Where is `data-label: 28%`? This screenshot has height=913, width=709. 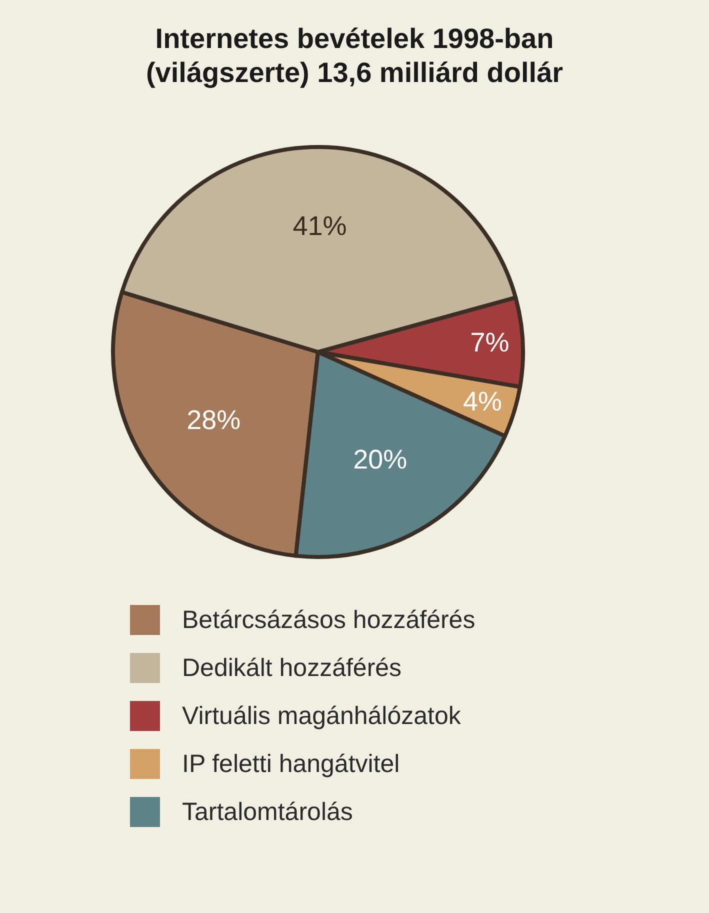 data-label: 28% is located at coordinates (213, 419).